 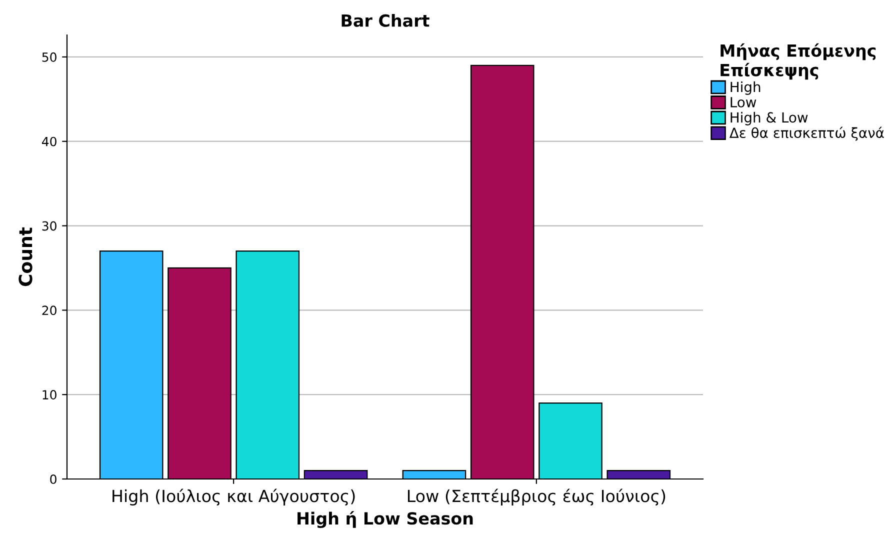 I want to click on legend-label: Δε θα επισκεπτώ ξανά, so click(x=806, y=133).